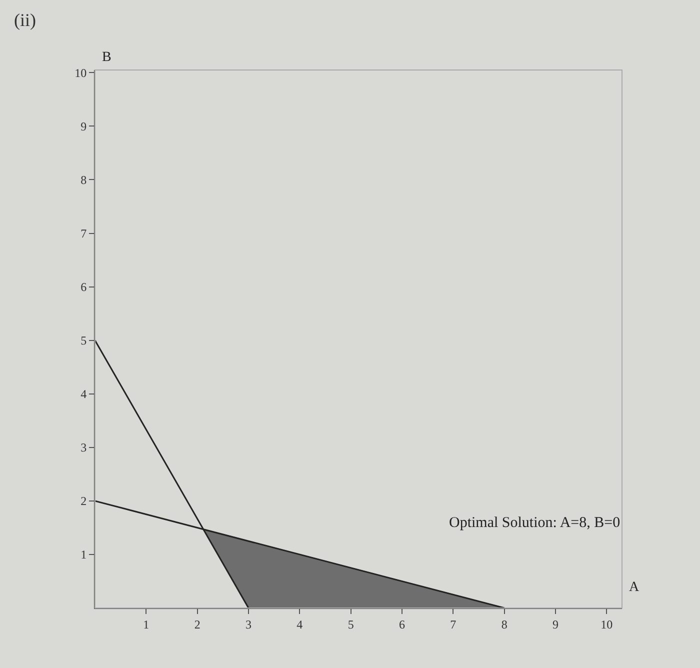 The width and height of the screenshot is (700, 668). I want to click on x-tick-label: 8, so click(504, 624).